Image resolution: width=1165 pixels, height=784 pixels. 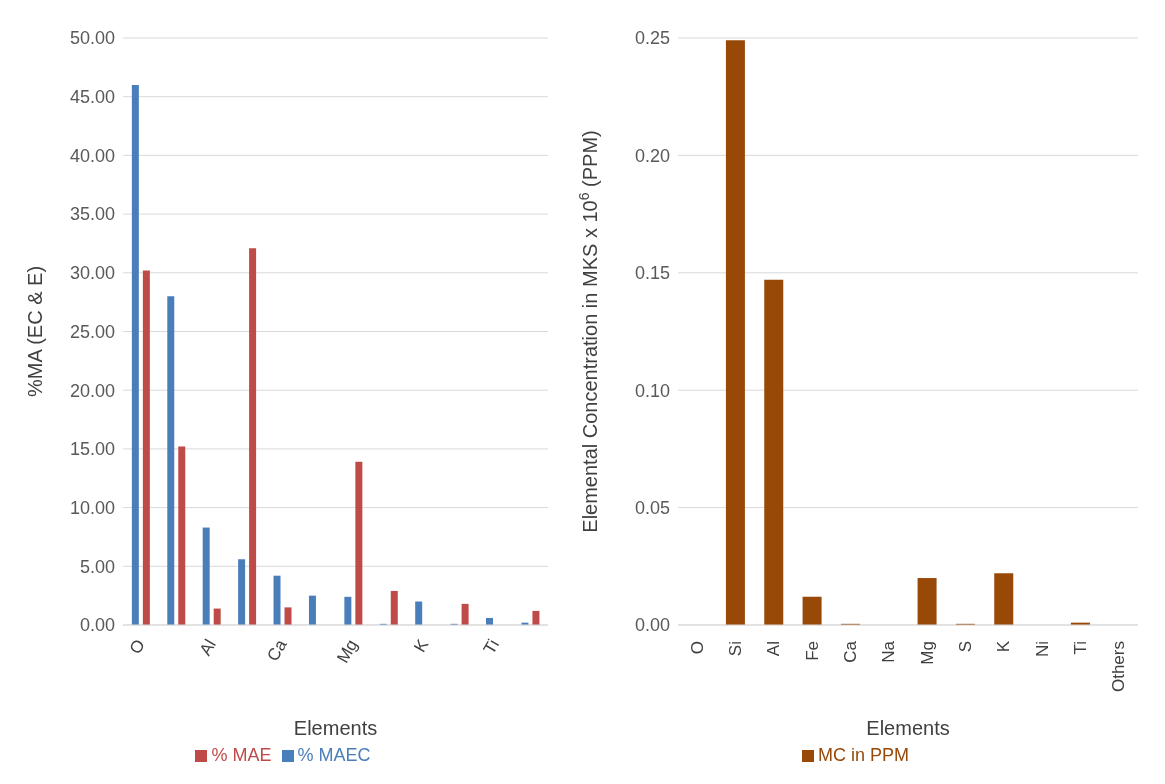 I want to click on y-tick-label: 10.00, so click(x=92, y=507).